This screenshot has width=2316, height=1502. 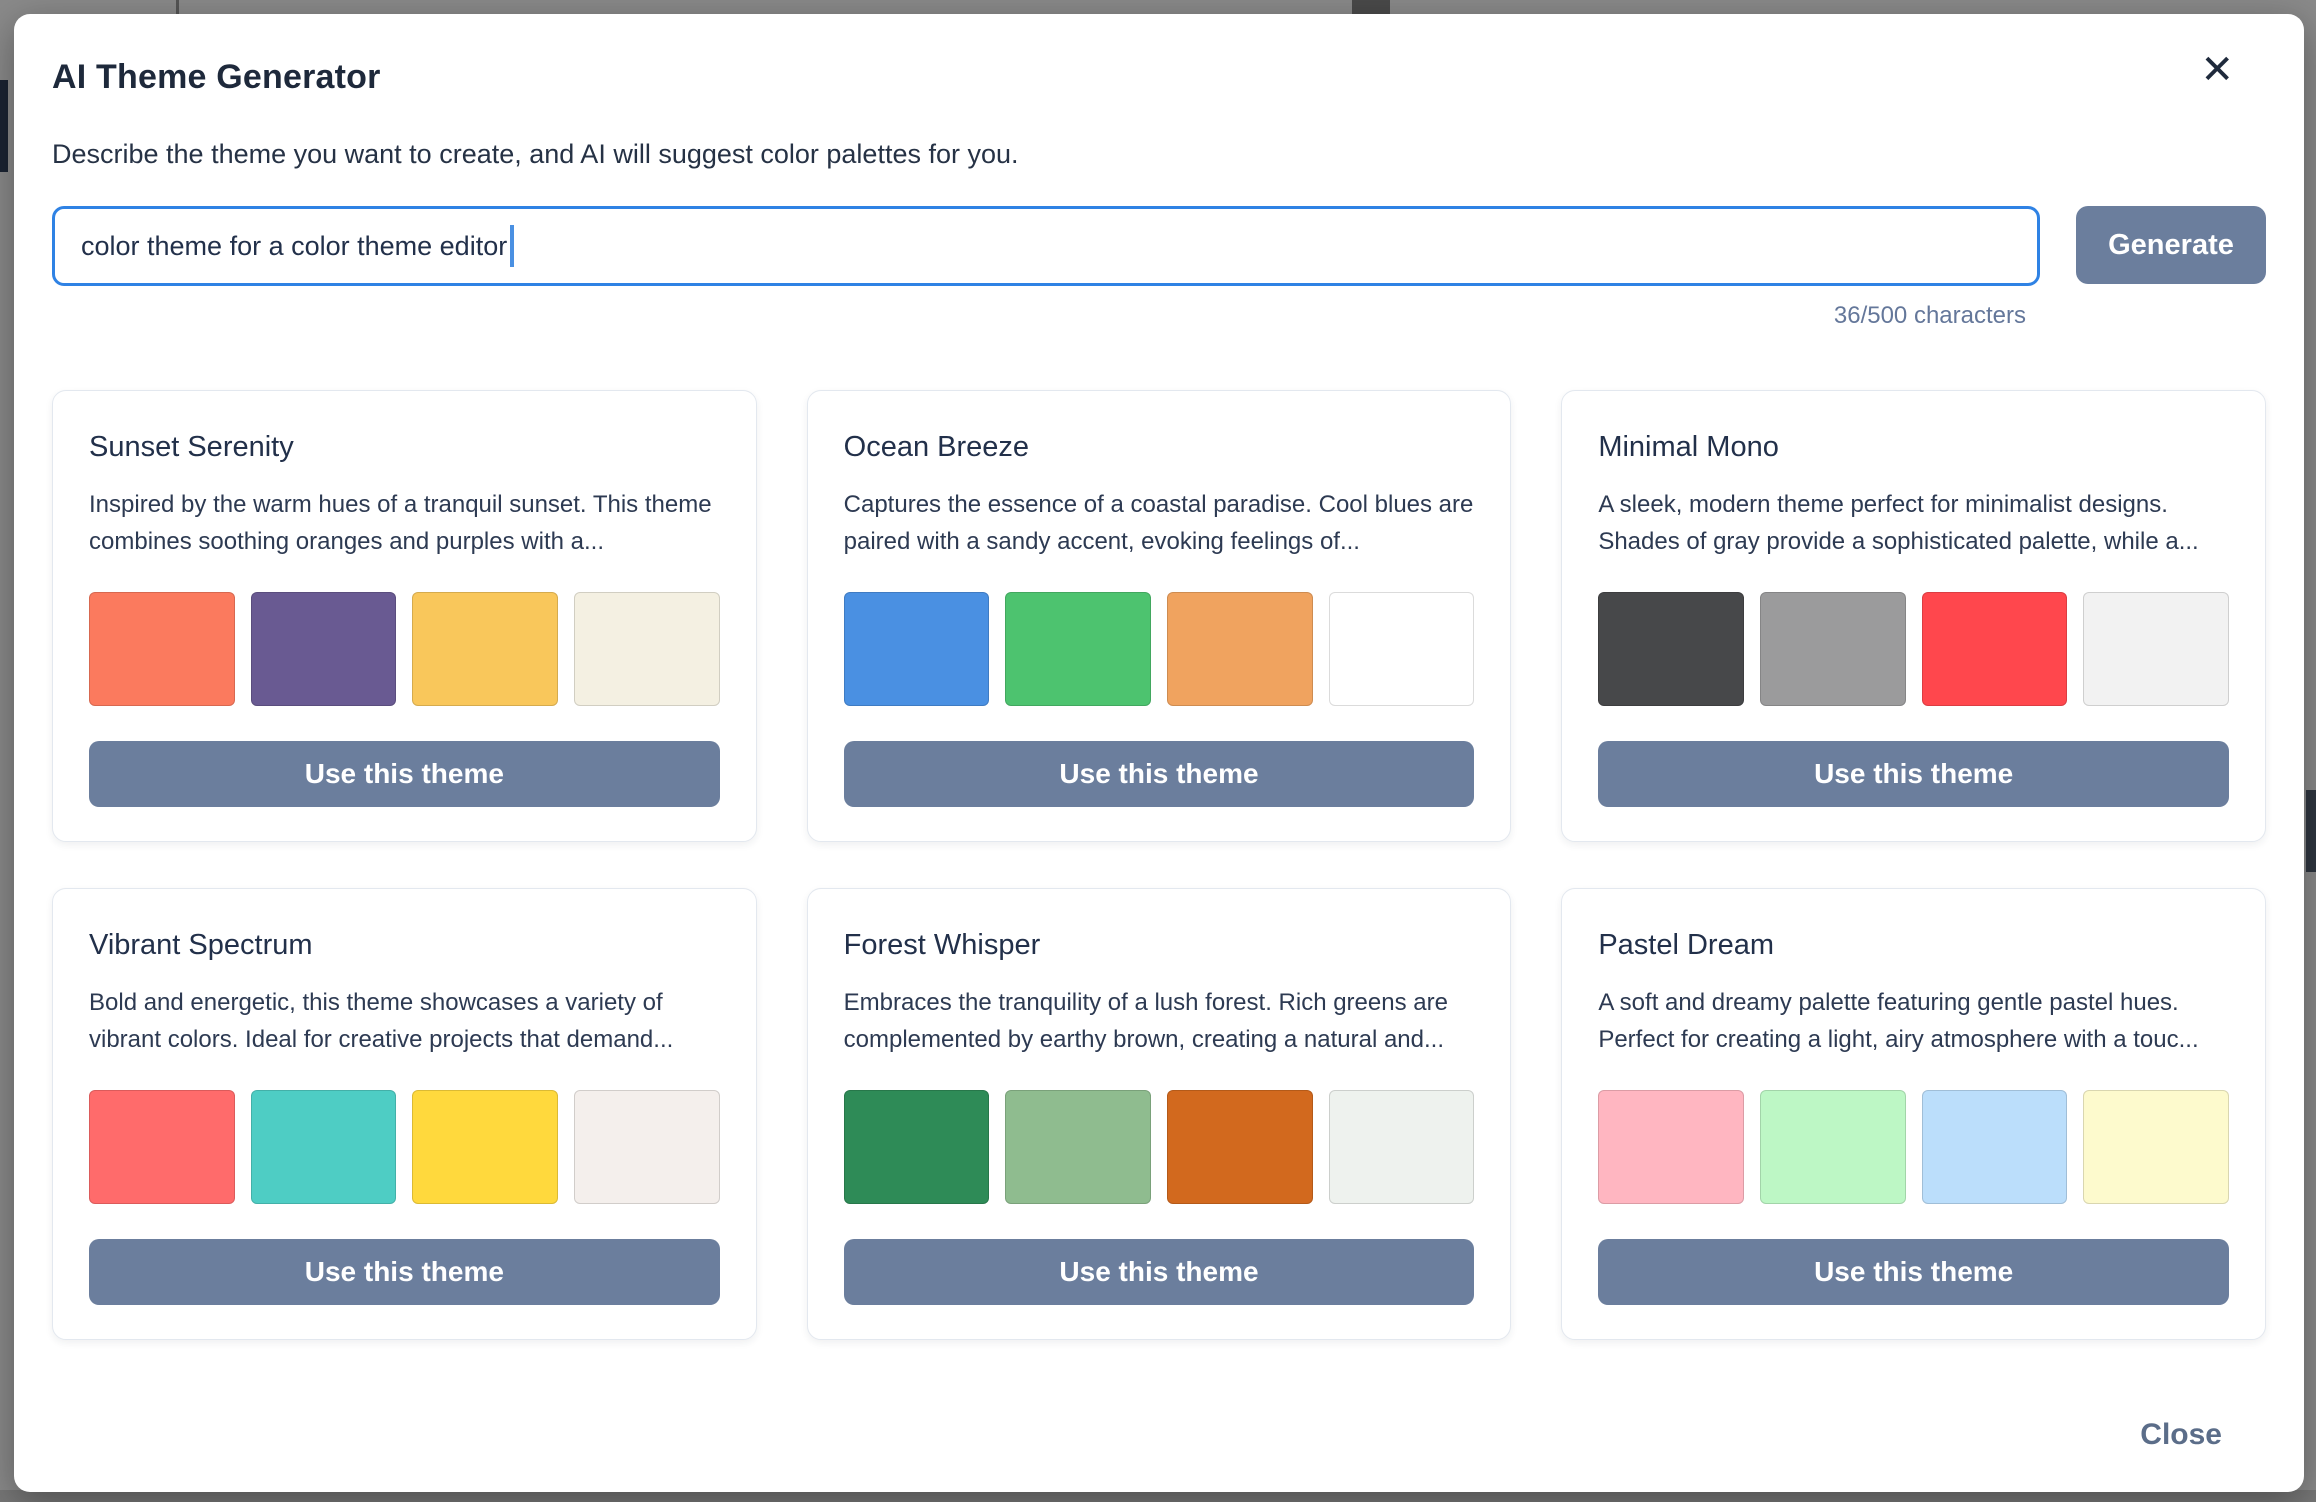 I want to click on close-icon: ✕, so click(x=2217, y=70).